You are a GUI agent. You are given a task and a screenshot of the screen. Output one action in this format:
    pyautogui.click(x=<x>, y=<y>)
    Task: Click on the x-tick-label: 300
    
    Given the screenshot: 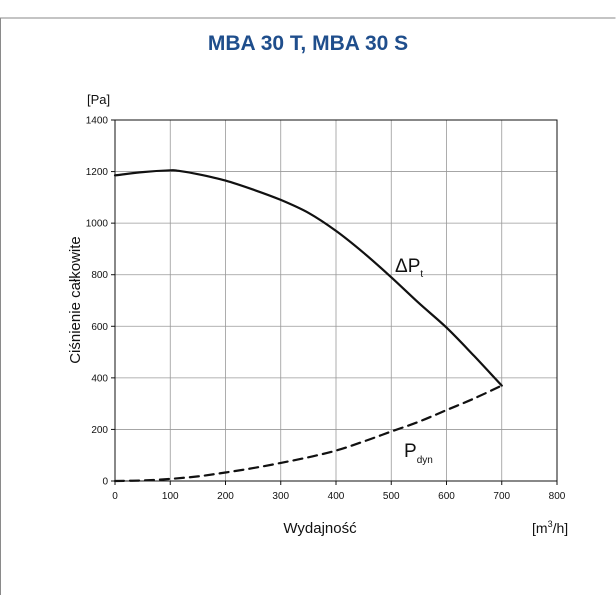 What is the action you would take?
    pyautogui.click(x=280, y=496)
    